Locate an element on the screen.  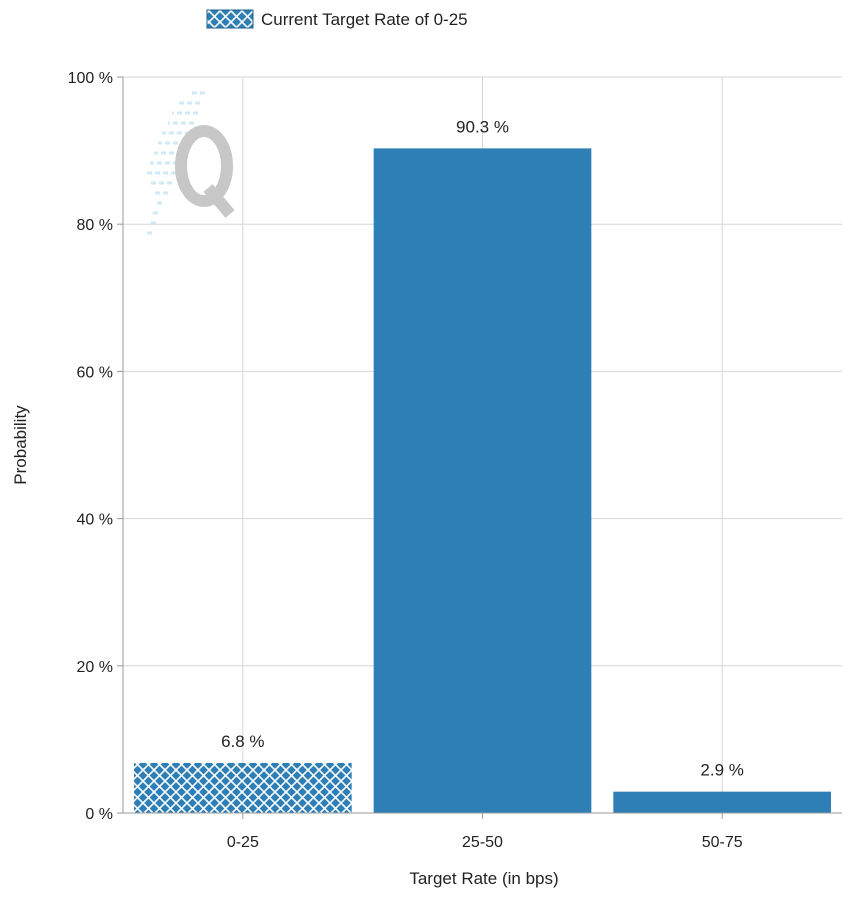
x-tick-label-0-25: 0-25 is located at coordinates (243, 842).